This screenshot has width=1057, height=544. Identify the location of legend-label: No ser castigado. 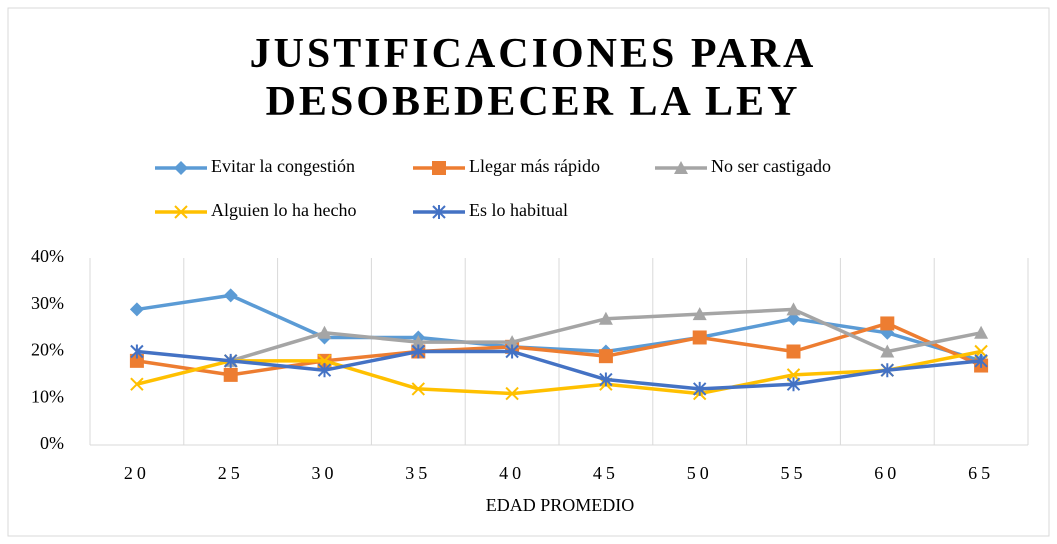
(771, 166).